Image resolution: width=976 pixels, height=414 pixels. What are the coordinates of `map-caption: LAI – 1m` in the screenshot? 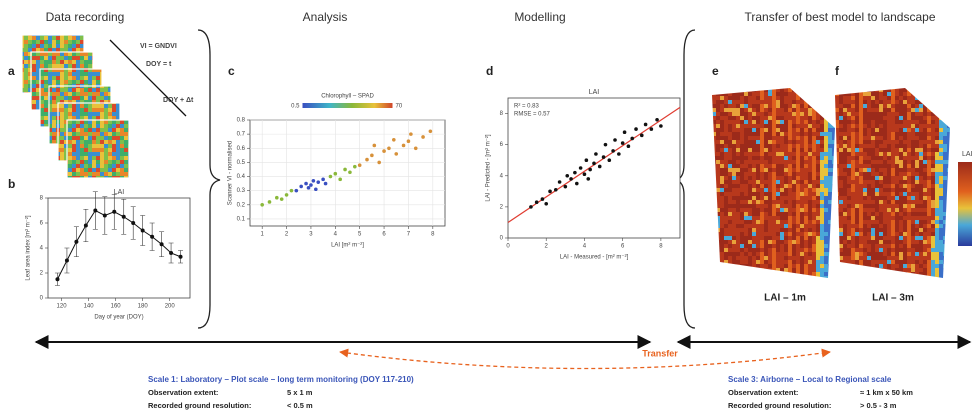 It's located at (785, 298).